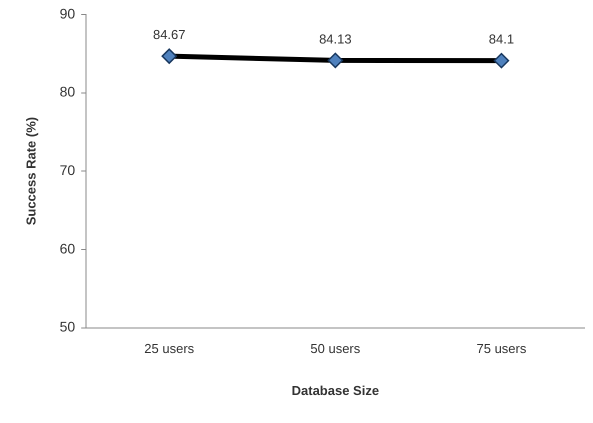 This screenshot has width=593, height=423. Describe the element at coordinates (335, 348) in the screenshot. I see `x-tick-label: 50 users` at that location.